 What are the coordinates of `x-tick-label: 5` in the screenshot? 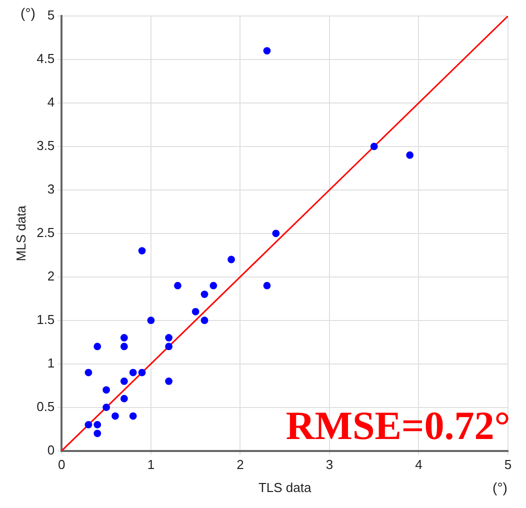 It's located at (508, 464).